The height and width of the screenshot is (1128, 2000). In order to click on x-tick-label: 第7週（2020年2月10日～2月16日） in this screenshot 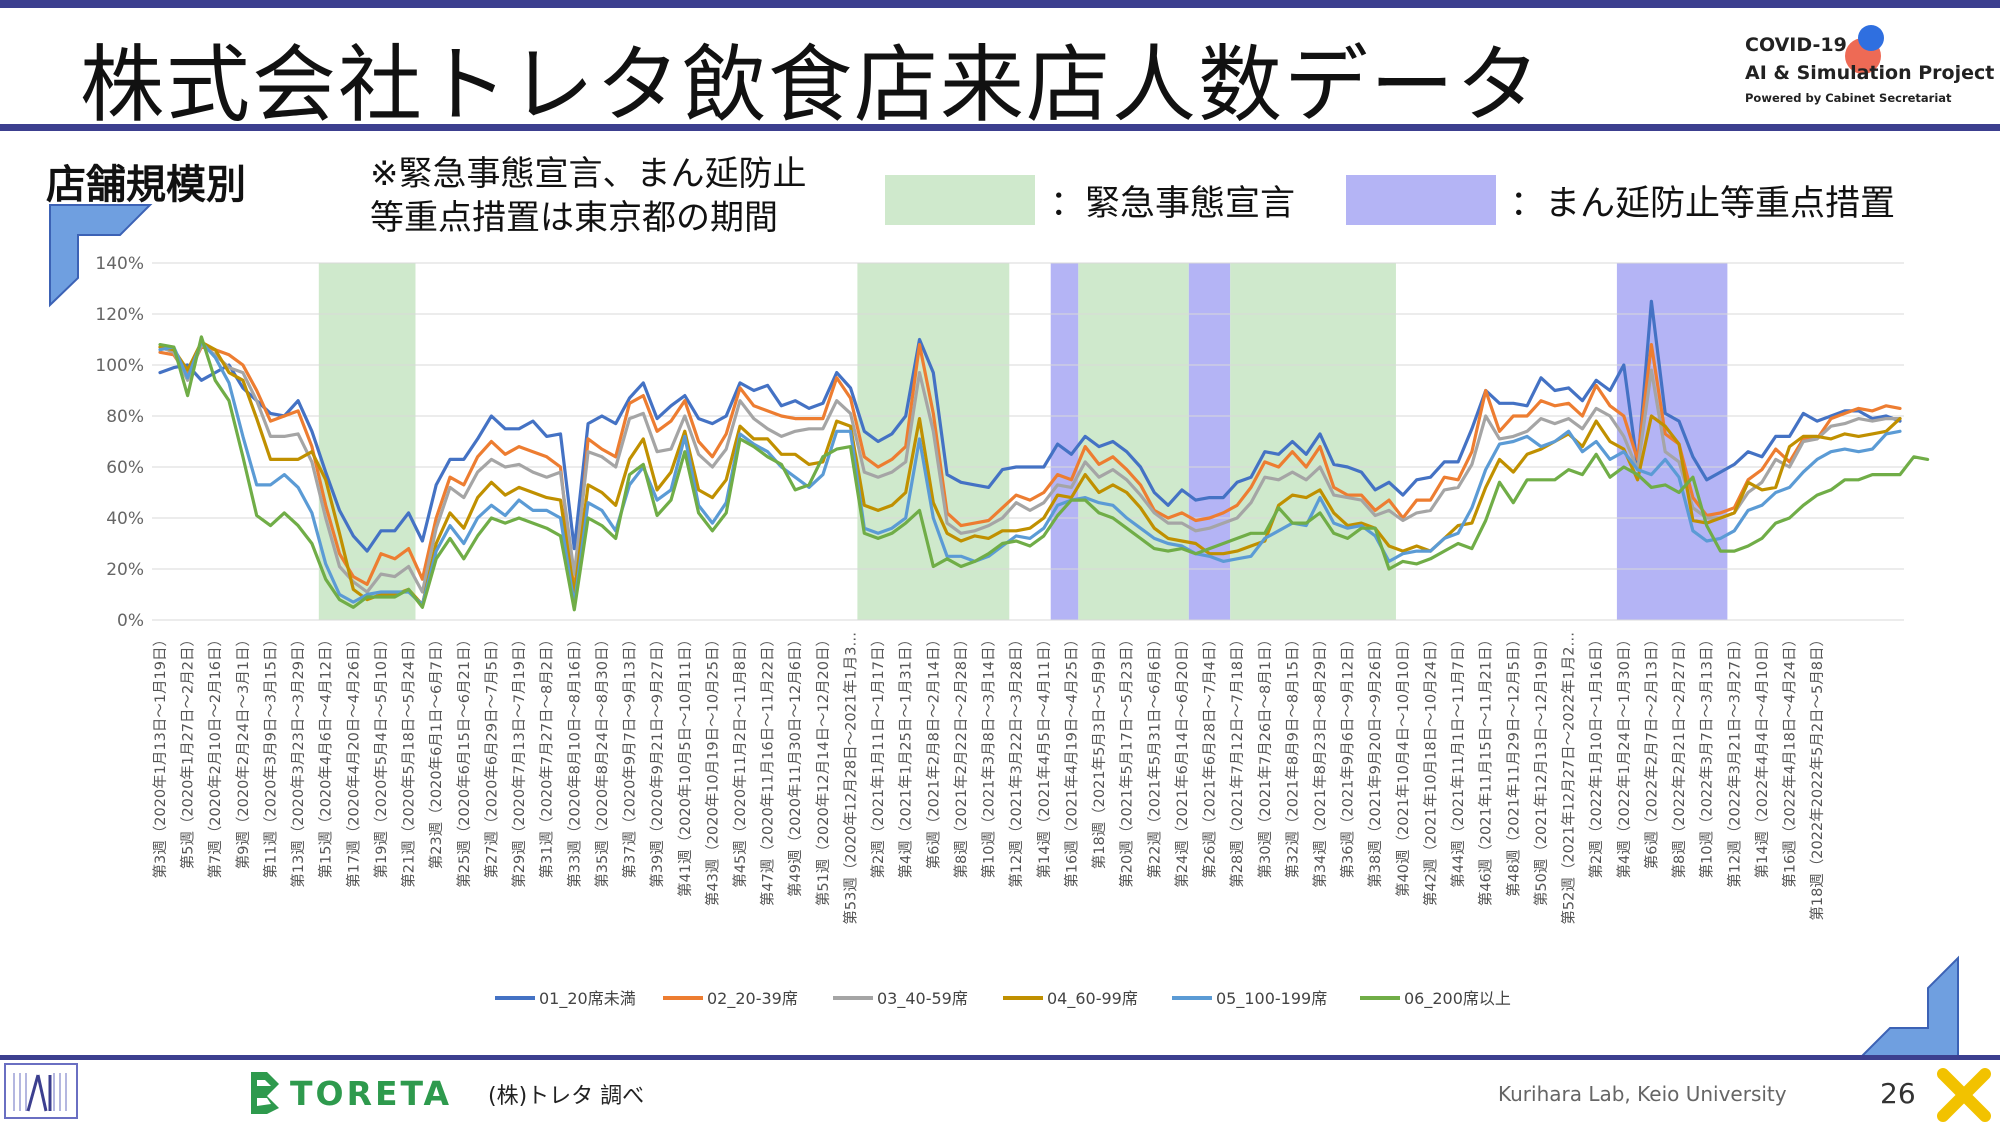, I will do `click(215, 755)`.